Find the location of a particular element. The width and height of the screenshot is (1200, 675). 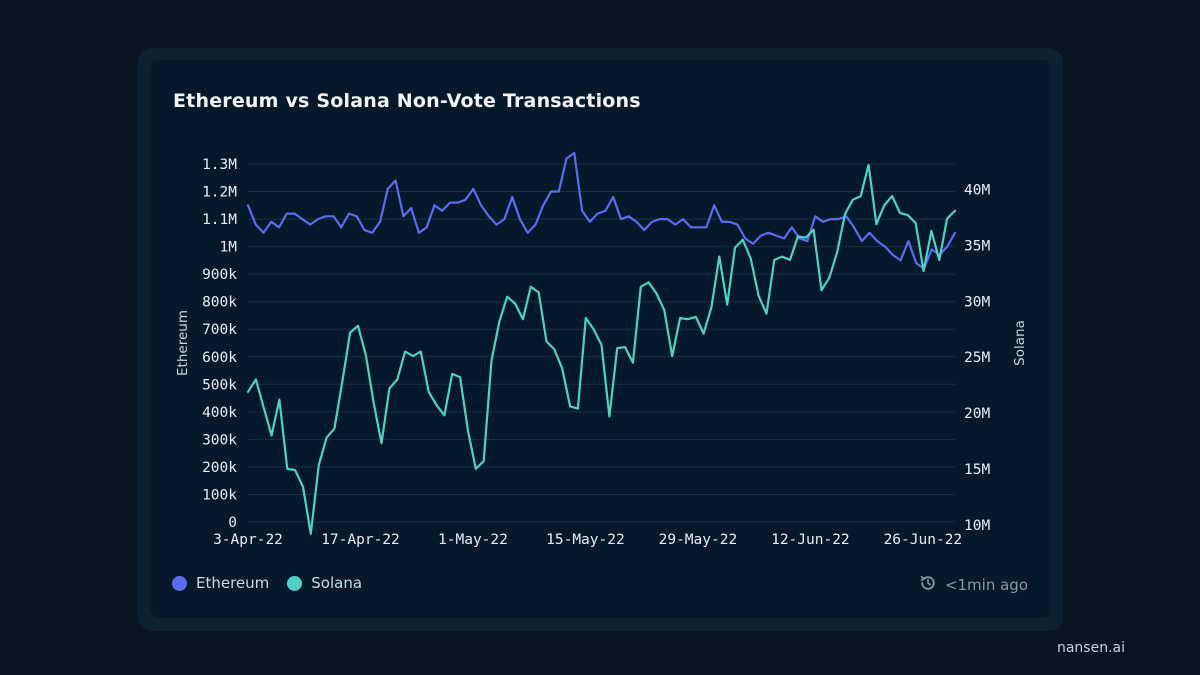

series-line-ethereum is located at coordinates (601, 210).